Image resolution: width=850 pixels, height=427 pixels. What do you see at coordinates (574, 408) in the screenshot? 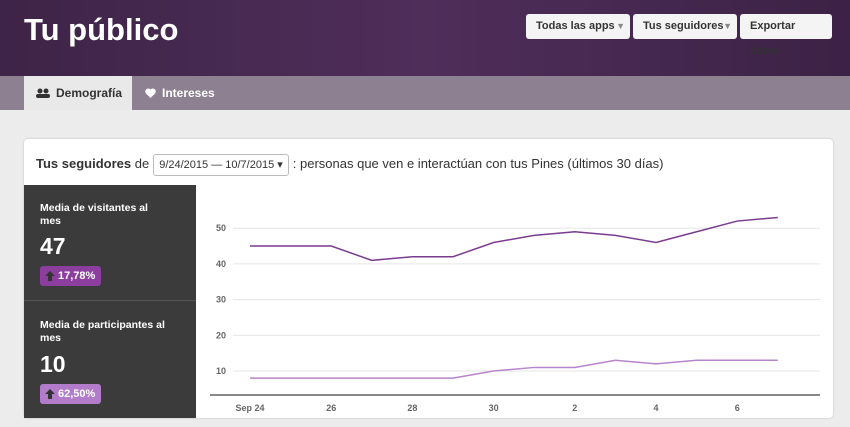
I see `x-tick-label: 2` at bounding box center [574, 408].